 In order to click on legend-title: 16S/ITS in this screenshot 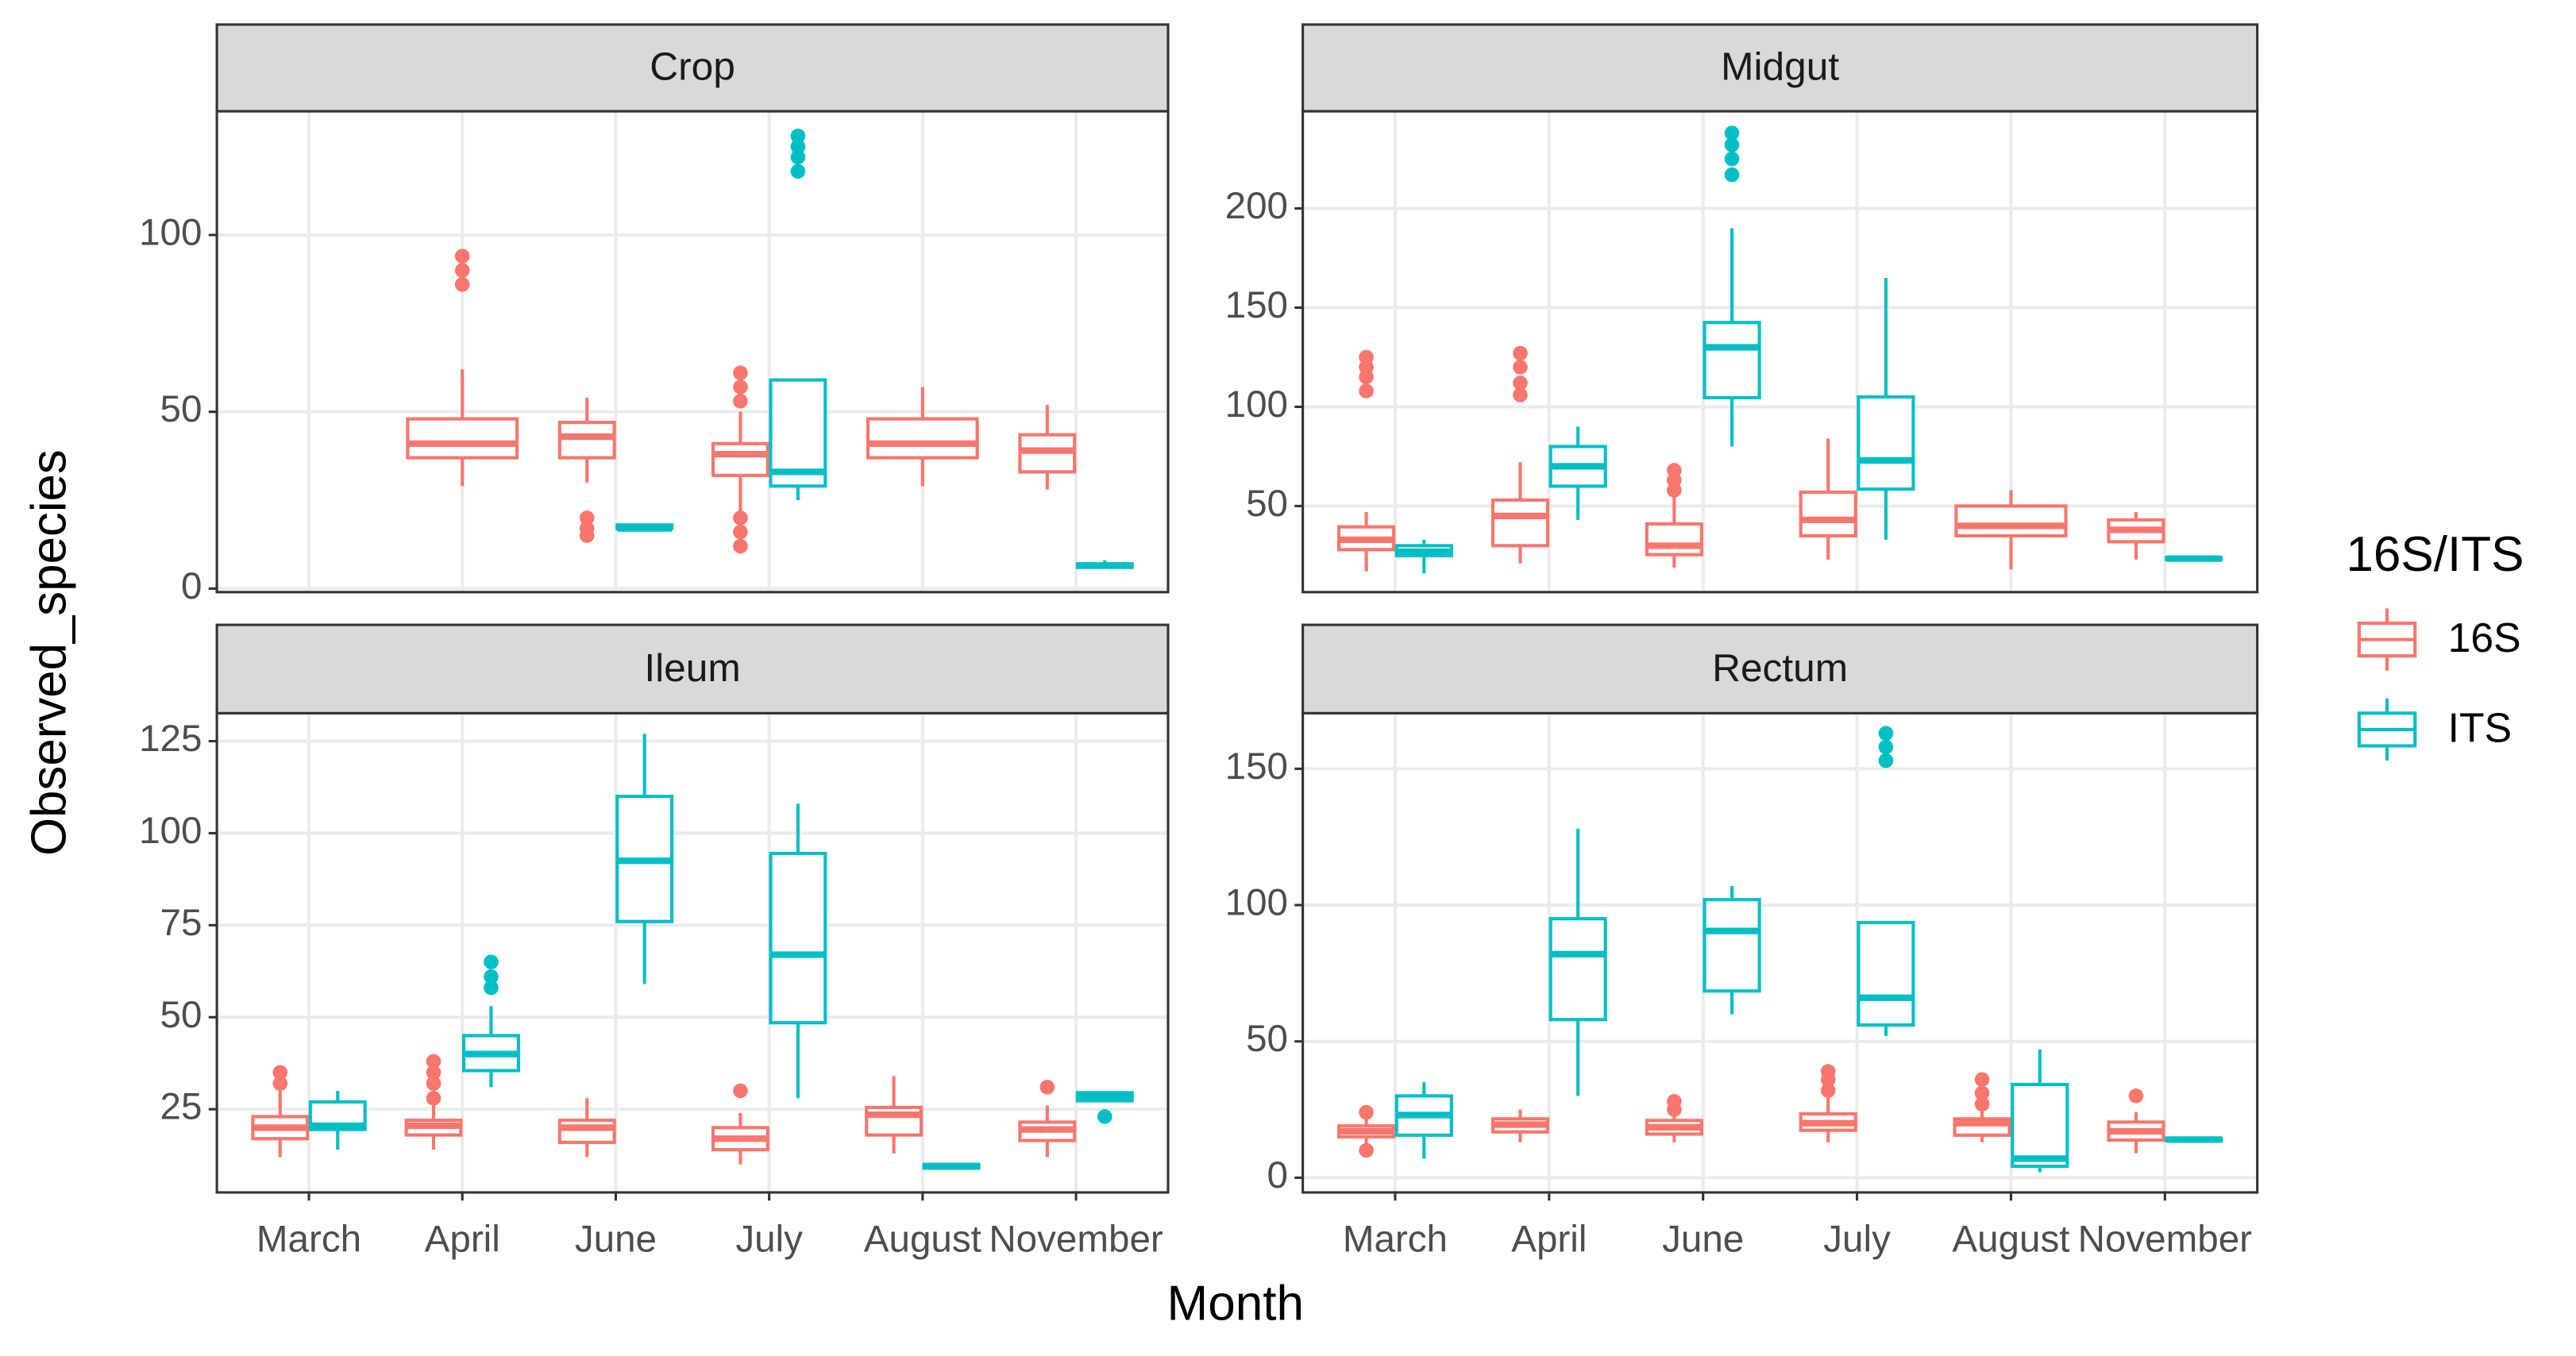, I will do `click(2435, 554)`.